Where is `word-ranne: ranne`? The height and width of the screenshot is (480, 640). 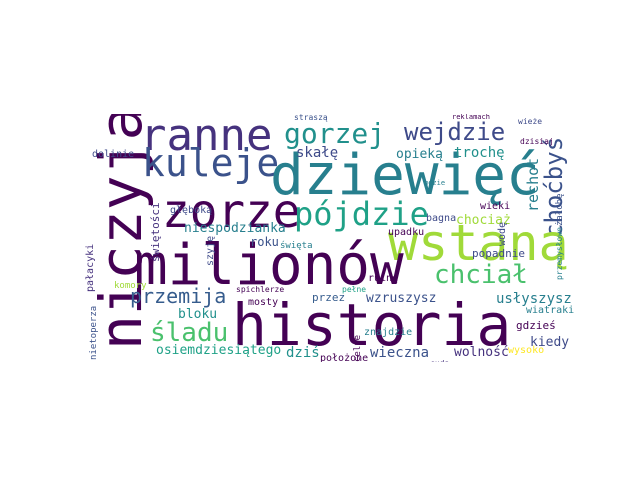
word-ranne: ranne is located at coordinates (206, 137).